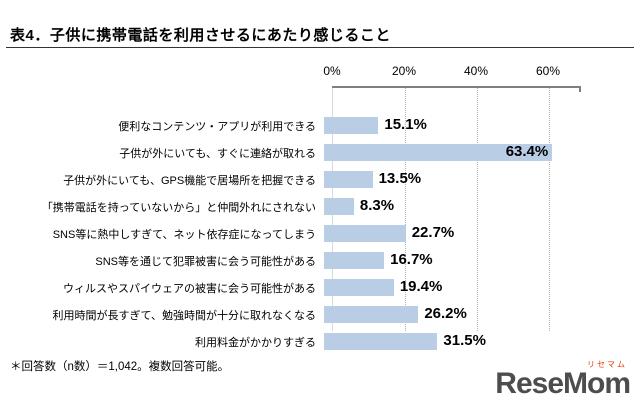  Describe the element at coordinates (474, 260) in the screenshot. I see `bar-track: 16.7%` at that location.